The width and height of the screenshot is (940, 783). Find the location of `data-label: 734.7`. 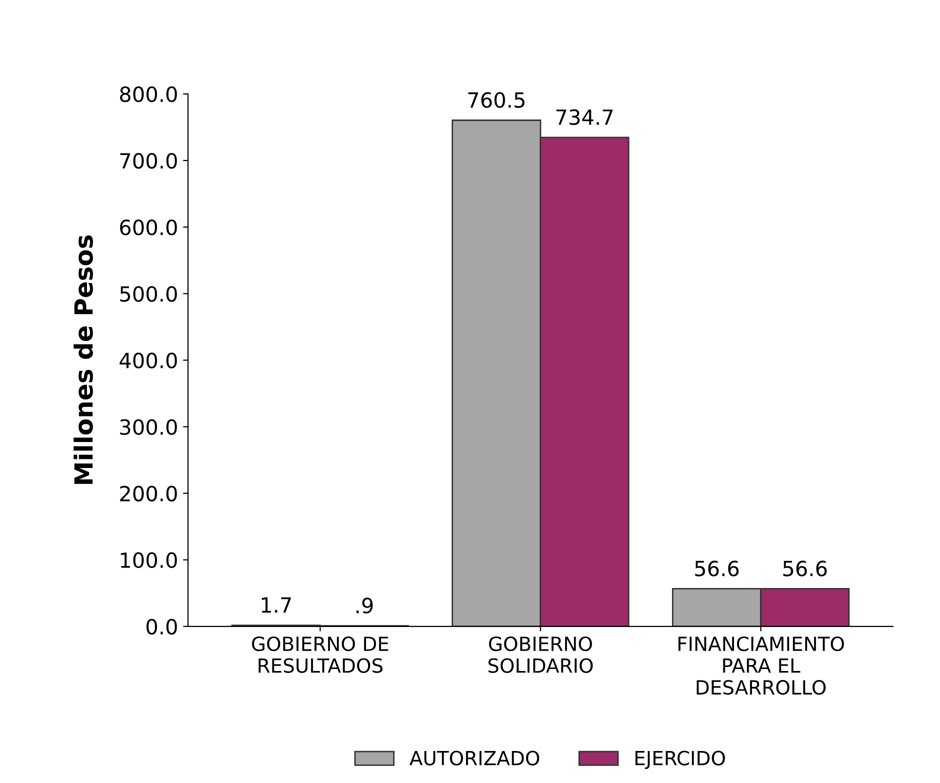

data-label: 734.7 is located at coordinates (584, 117).